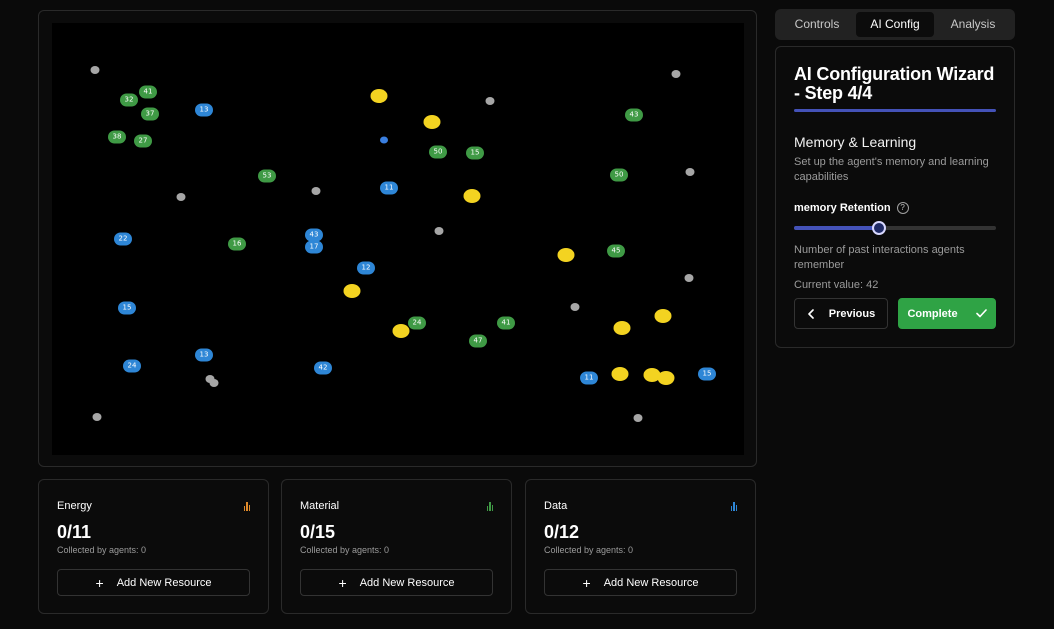 The image size is (1054, 629). I want to click on section-title: Memory & Learning, so click(855, 142).